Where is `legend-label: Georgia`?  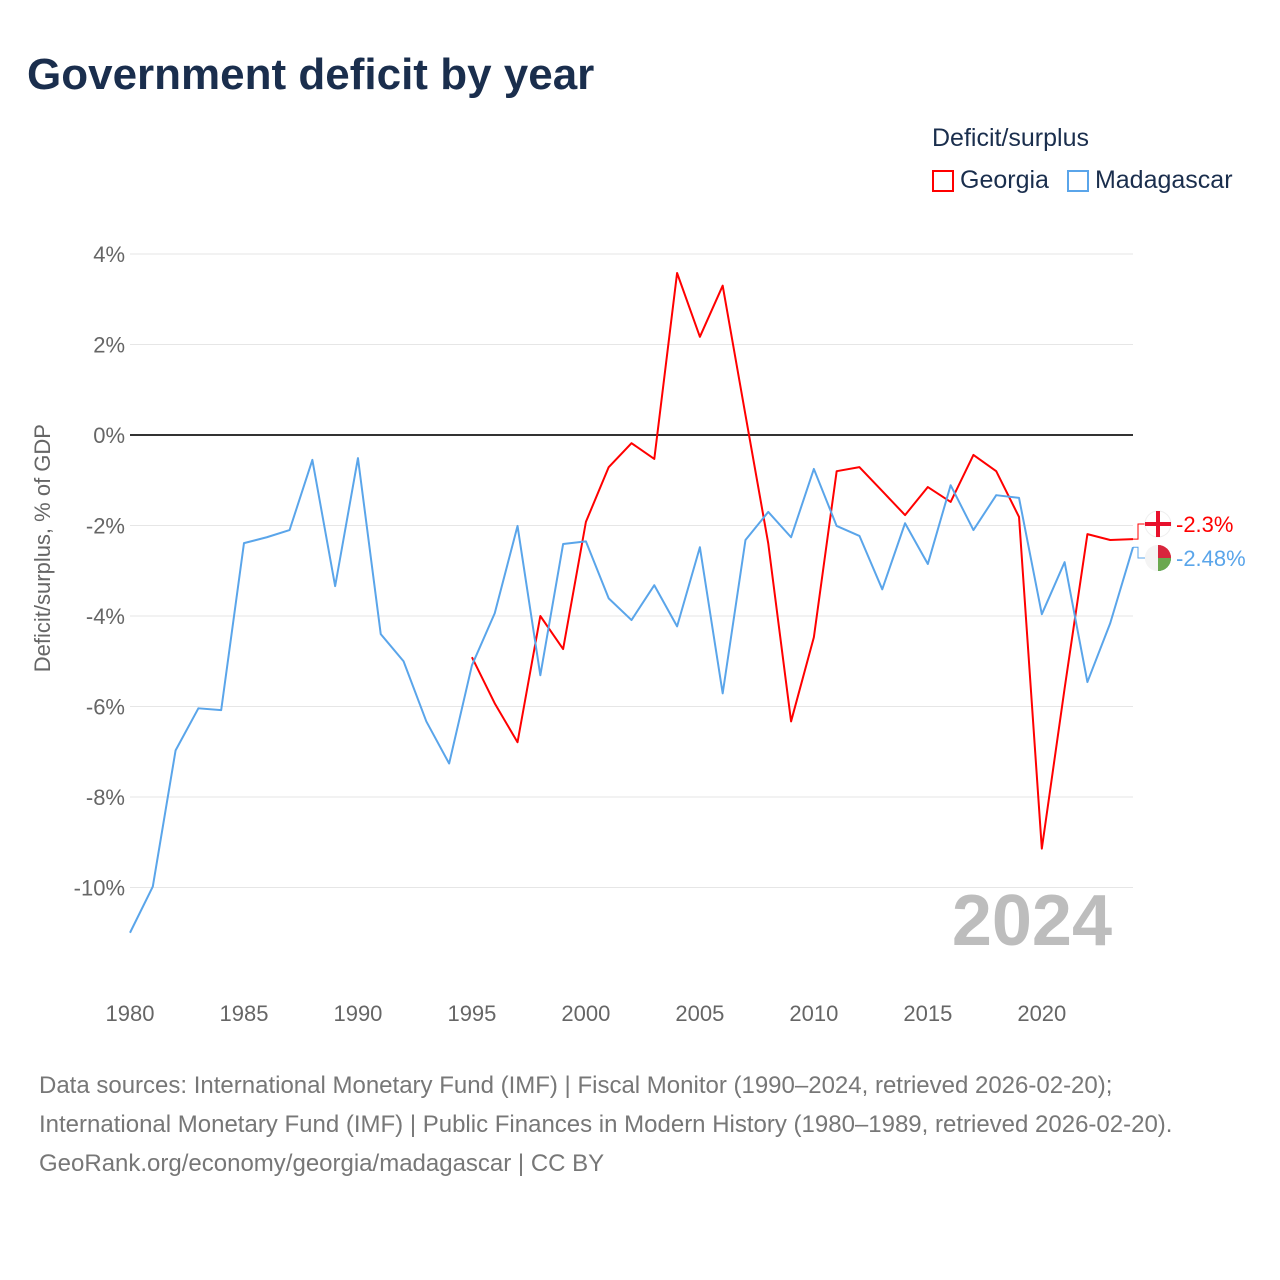 legend-label: Georgia is located at coordinates (1004, 180).